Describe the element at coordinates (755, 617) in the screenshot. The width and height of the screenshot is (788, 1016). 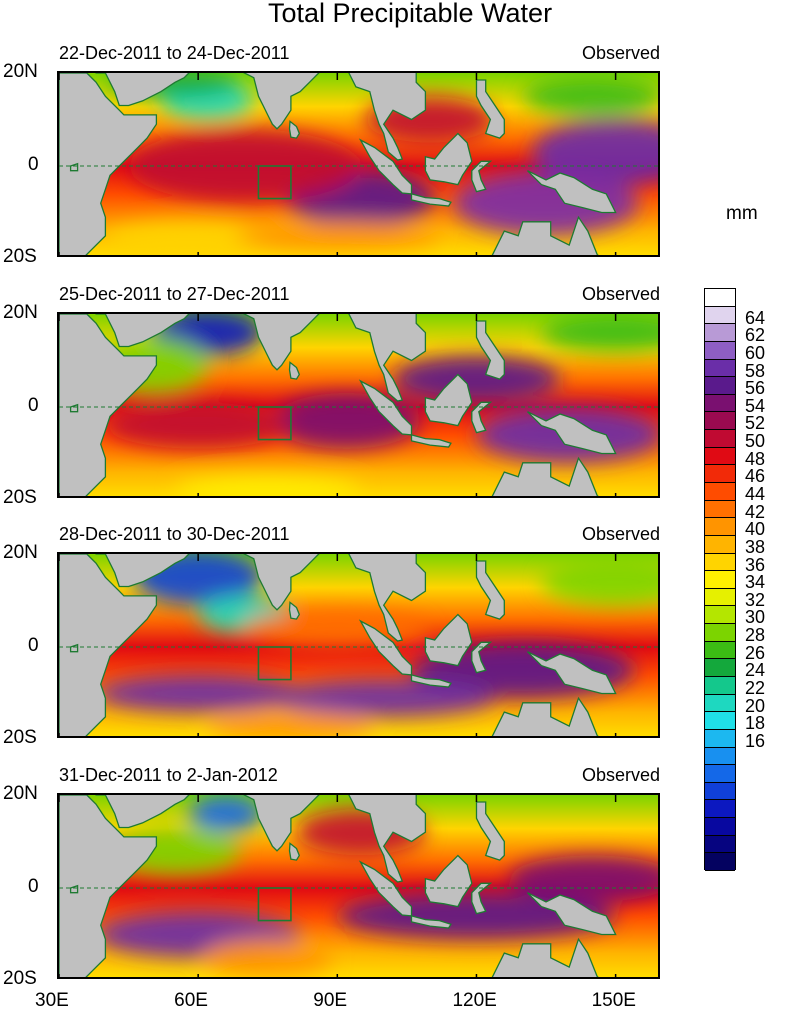
I see `colorbar-label: 30` at that location.